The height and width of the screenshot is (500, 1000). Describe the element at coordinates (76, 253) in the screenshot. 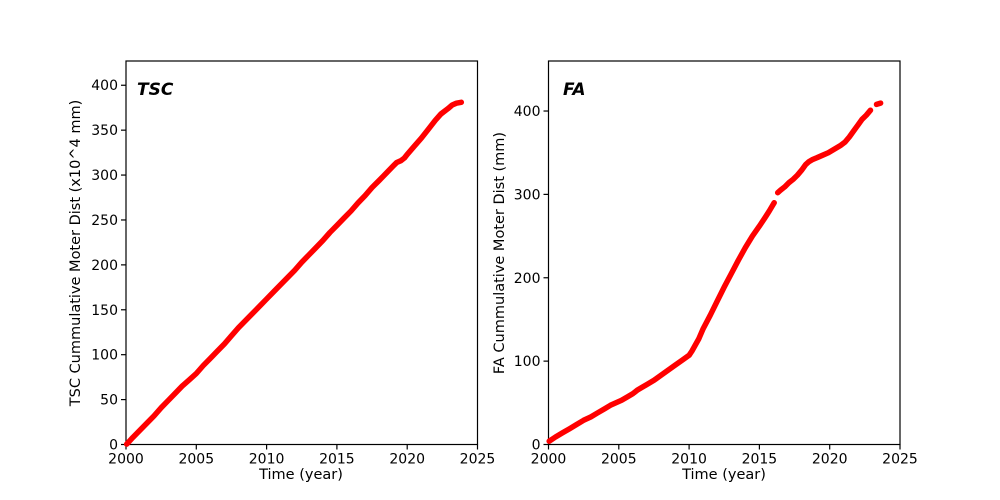

I see `tsc-y-axis-label: TSC Cummulative Moter Dist (x10^4 mm)` at that location.